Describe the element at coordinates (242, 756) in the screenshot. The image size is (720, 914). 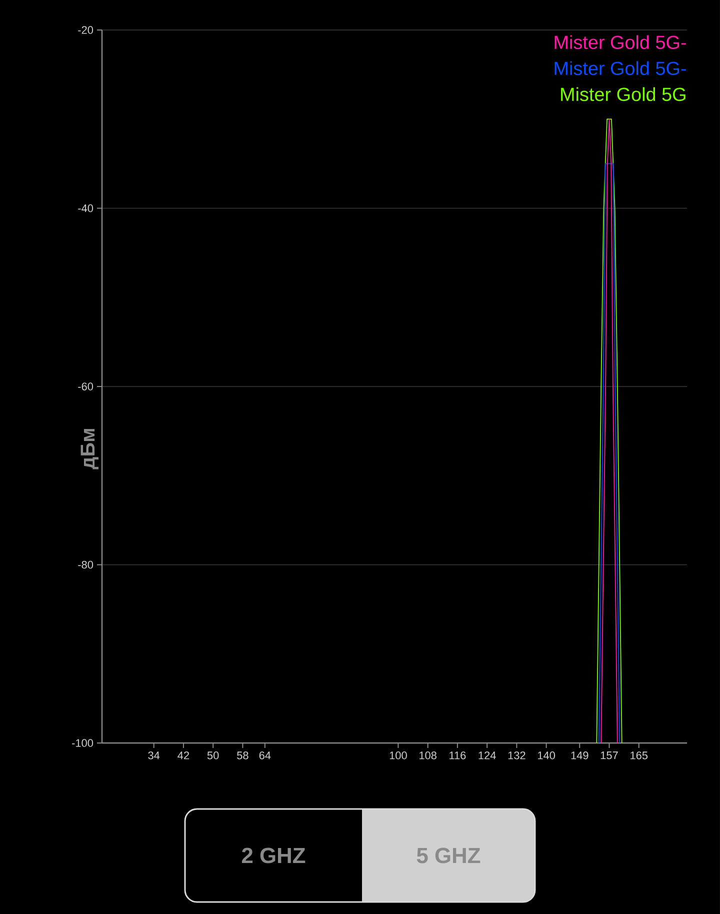
I see `x-tick-label: 58` at that location.